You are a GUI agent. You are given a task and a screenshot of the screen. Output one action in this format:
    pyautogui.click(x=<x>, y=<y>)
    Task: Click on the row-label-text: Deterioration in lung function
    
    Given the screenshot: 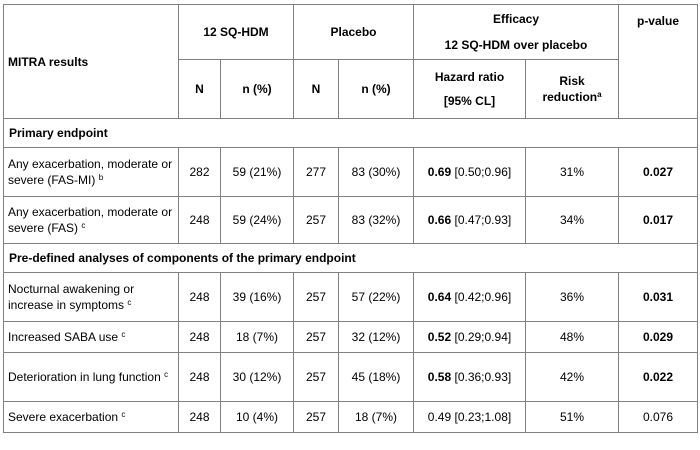 What is the action you would take?
    pyautogui.click(x=84, y=377)
    